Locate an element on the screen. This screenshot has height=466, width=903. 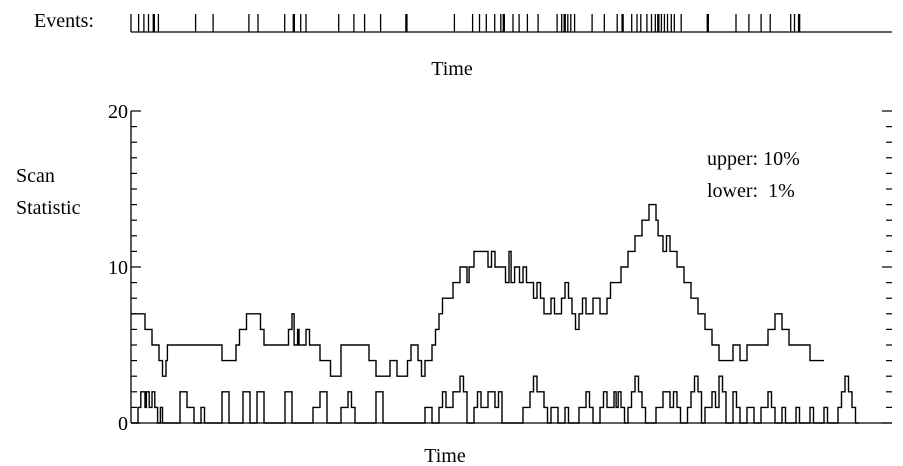
event-time-label: Time is located at coordinates (452, 69).